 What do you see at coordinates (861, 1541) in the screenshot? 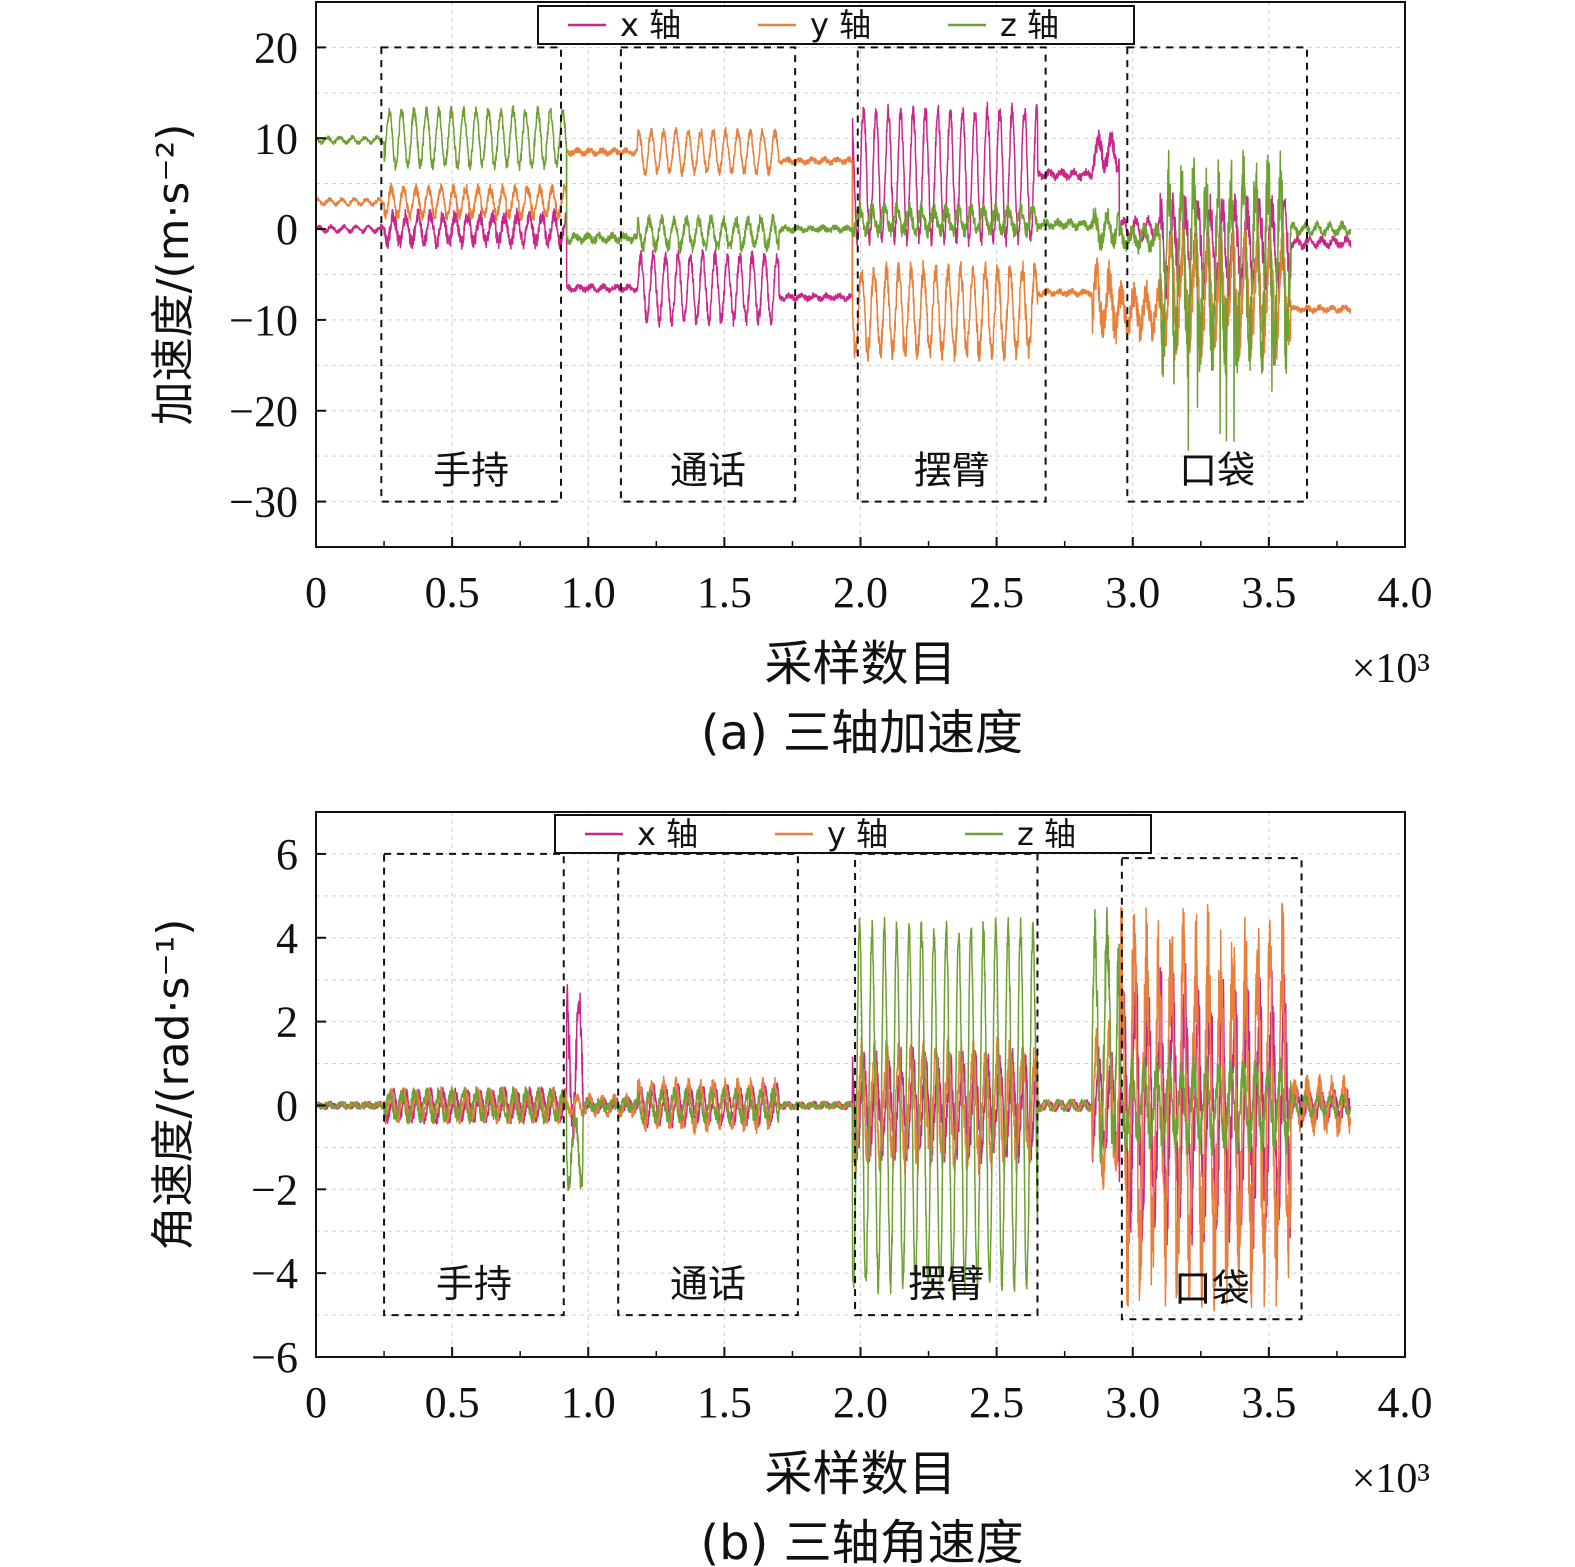
I see `chart-caption: (b) 三轴角速度` at bounding box center [861, 1541].